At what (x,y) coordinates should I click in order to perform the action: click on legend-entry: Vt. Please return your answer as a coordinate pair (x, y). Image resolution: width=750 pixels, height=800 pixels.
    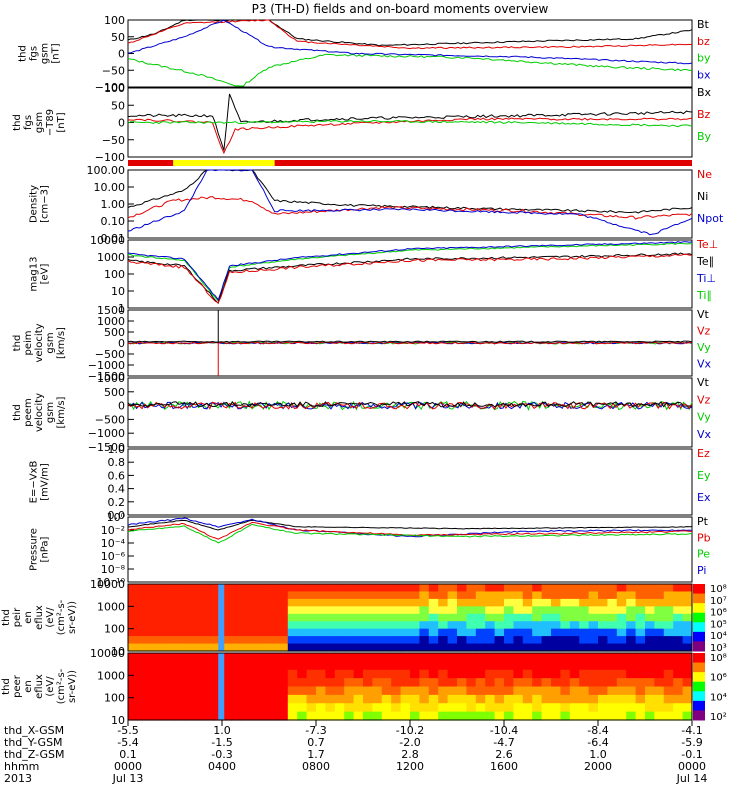
    Looking at the image, I should click on (703, 382).